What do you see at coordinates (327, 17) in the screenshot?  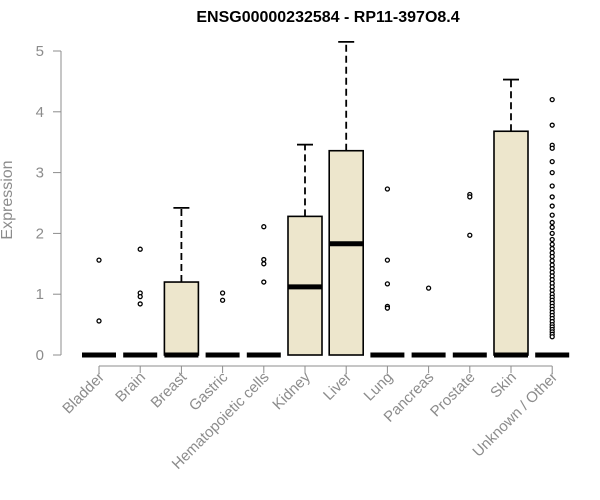 I see `chart-title: ENSG00000232584 - RP11-397O8.4` at bounding box center [327, 17].